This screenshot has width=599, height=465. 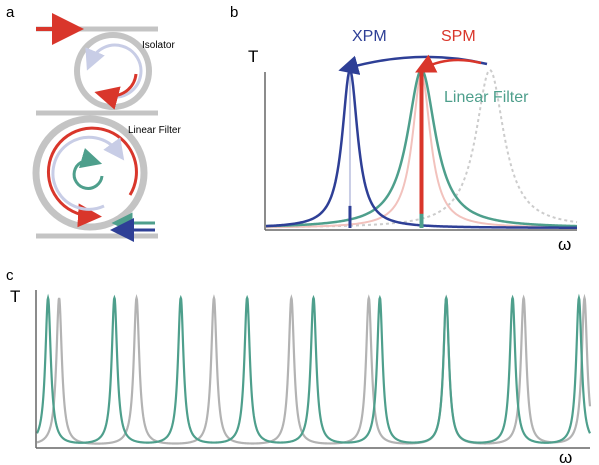 What do you see at coordinates (564, 244) in the screenshot?
I see `panel-b-x-label: ω` at bounding box center [564, 244].